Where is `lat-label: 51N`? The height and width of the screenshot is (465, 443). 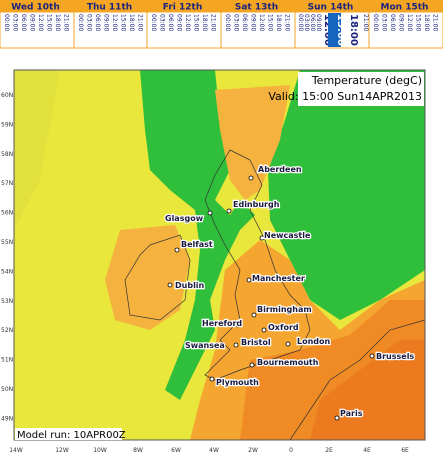
lat-label: 51N is located at coordinates (7, 360).